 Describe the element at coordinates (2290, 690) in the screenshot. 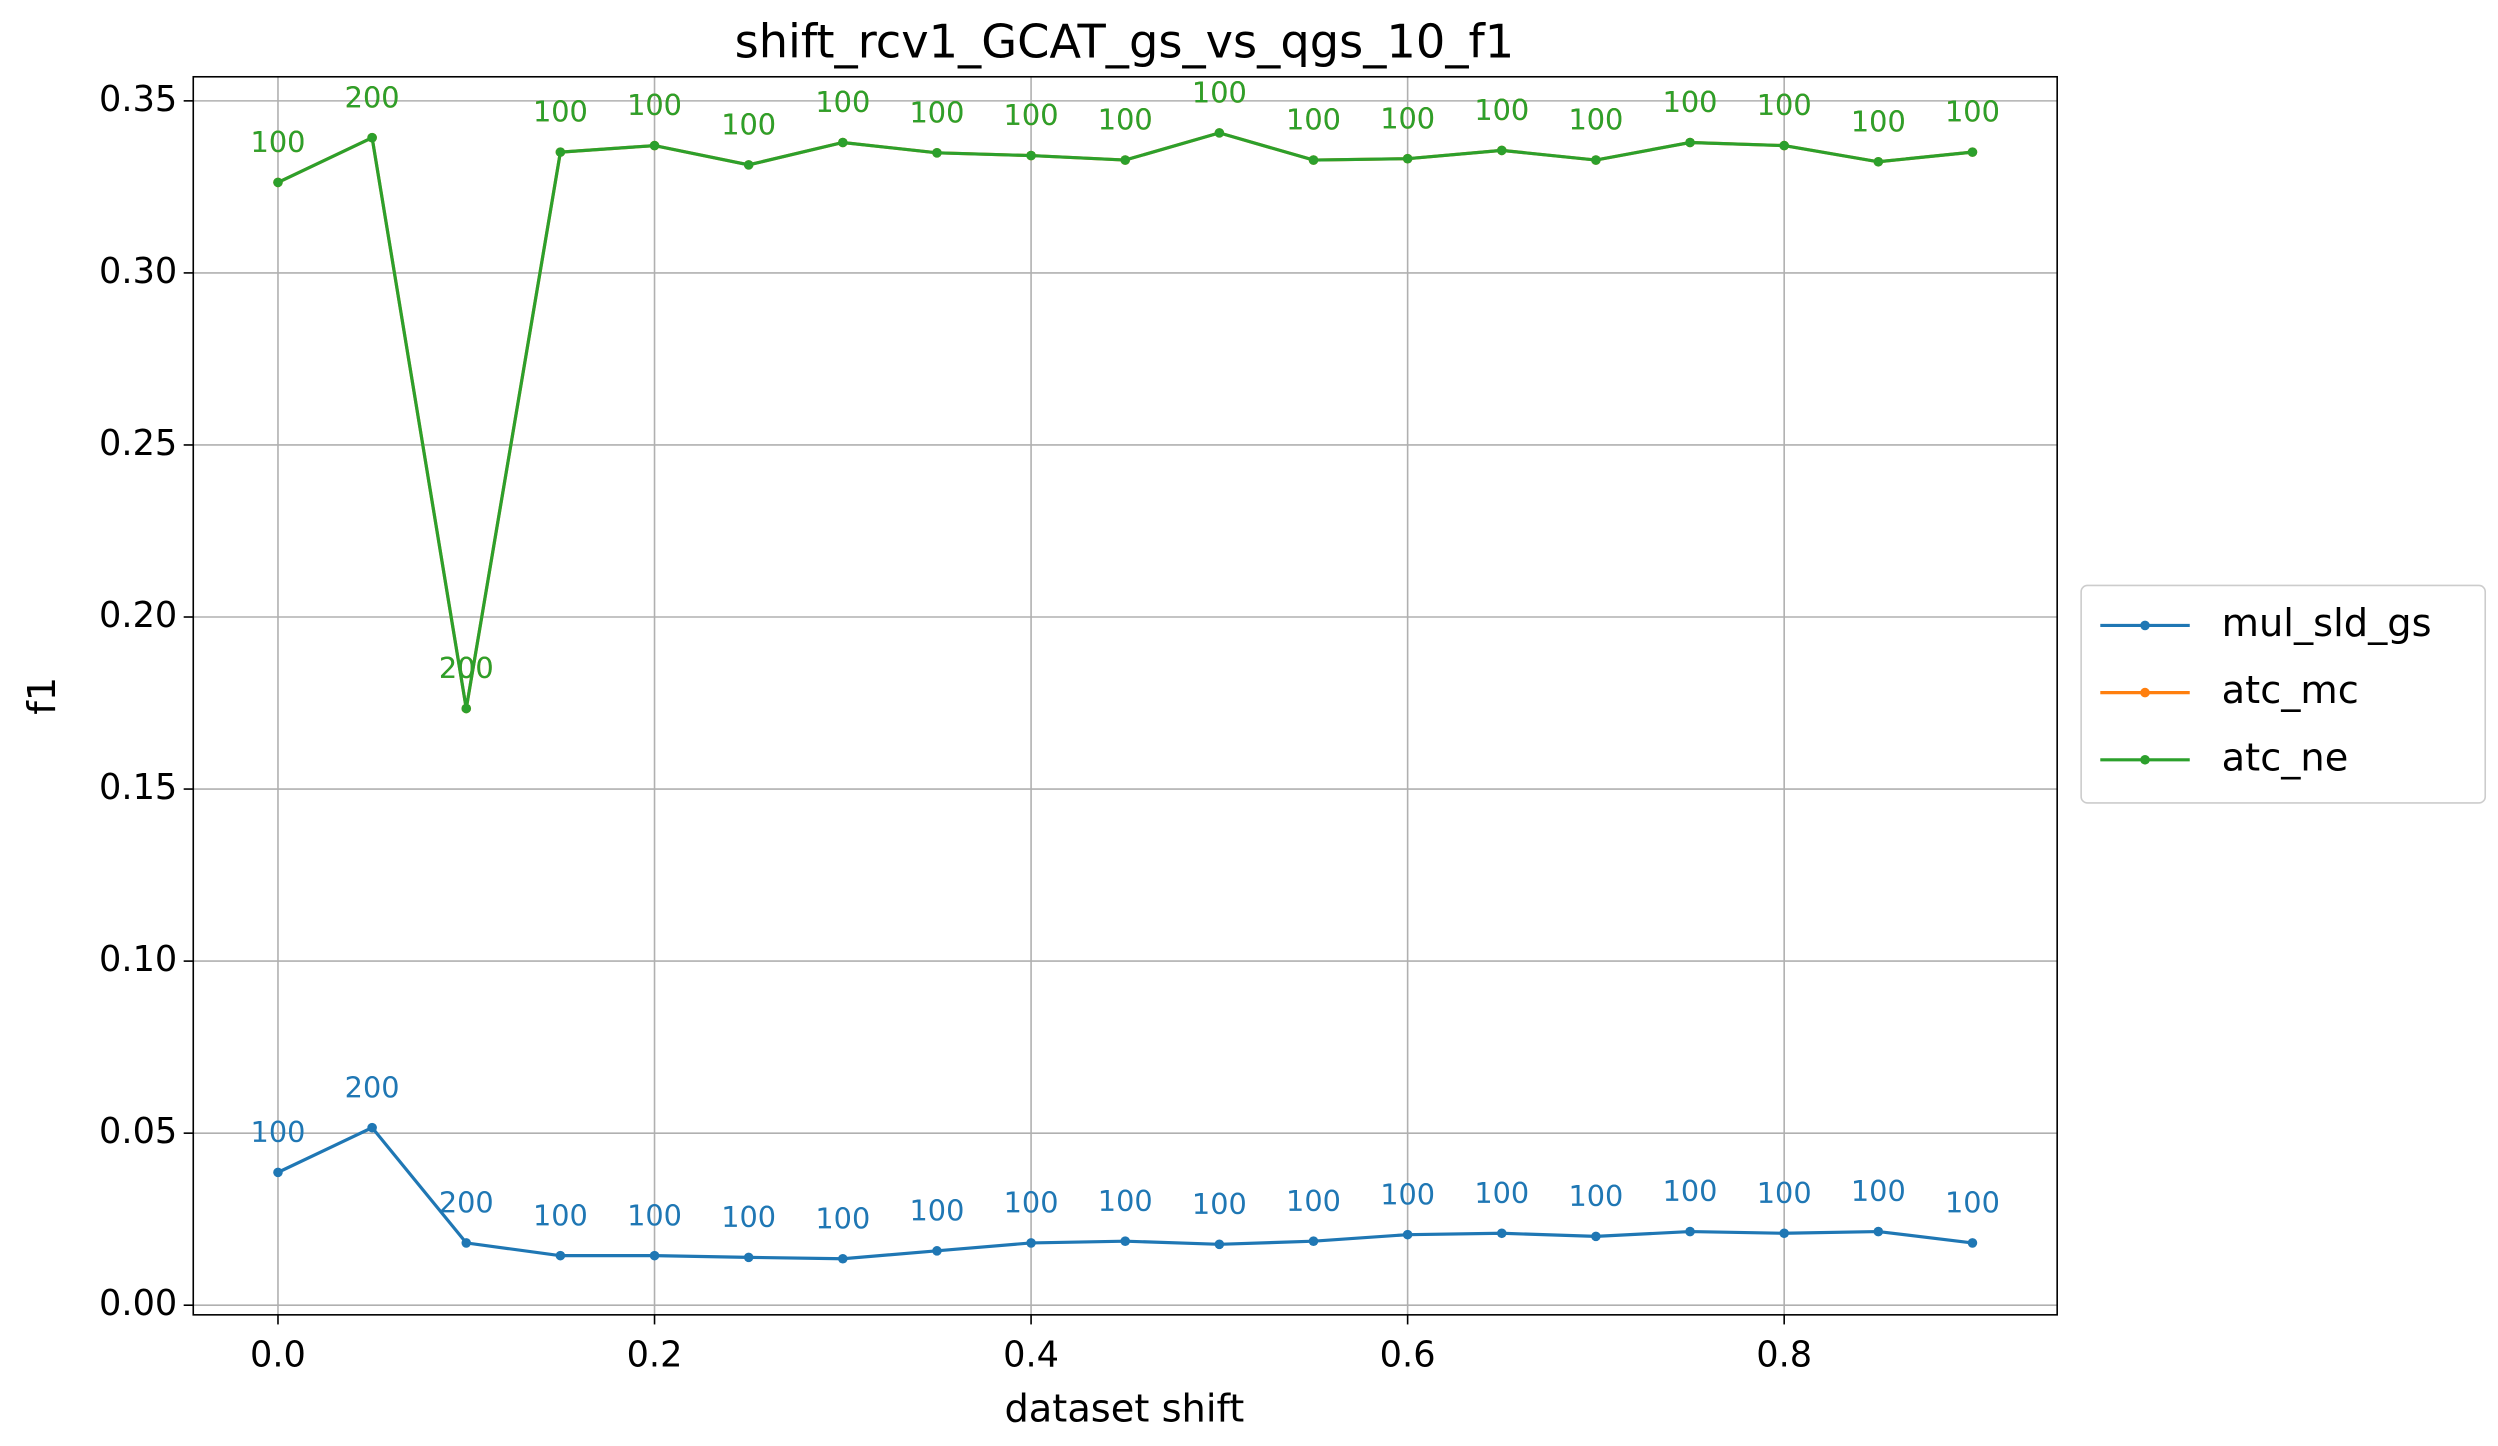

I see `legend-label: atc_mc` at that location.